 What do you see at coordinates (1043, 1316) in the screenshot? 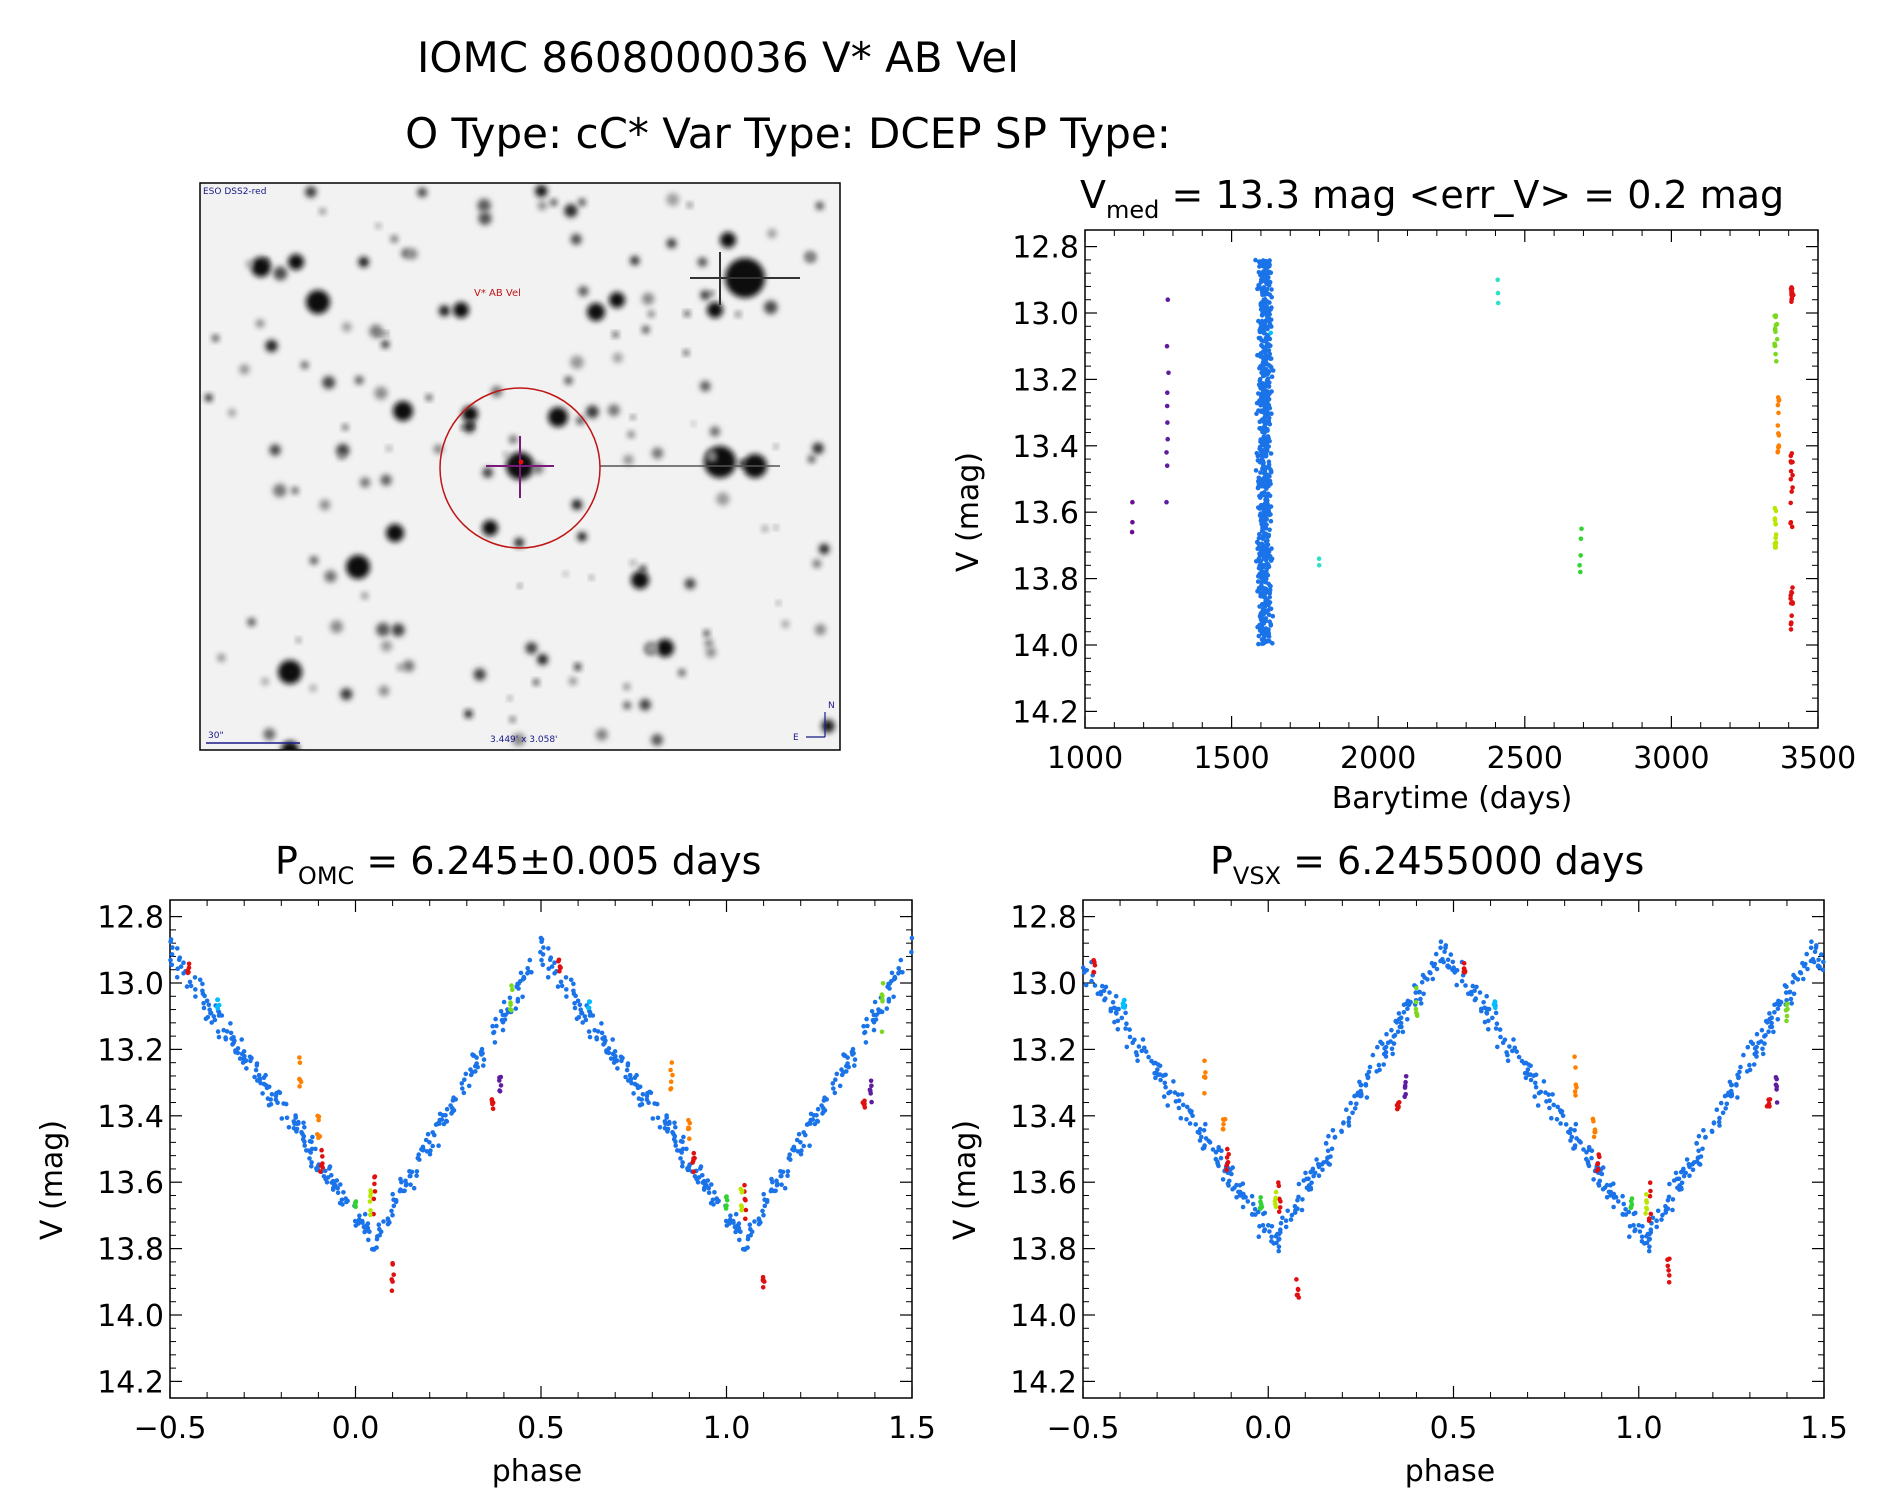
I see `y-tick-label: 14.0` at bounding box center [1043, 1316].